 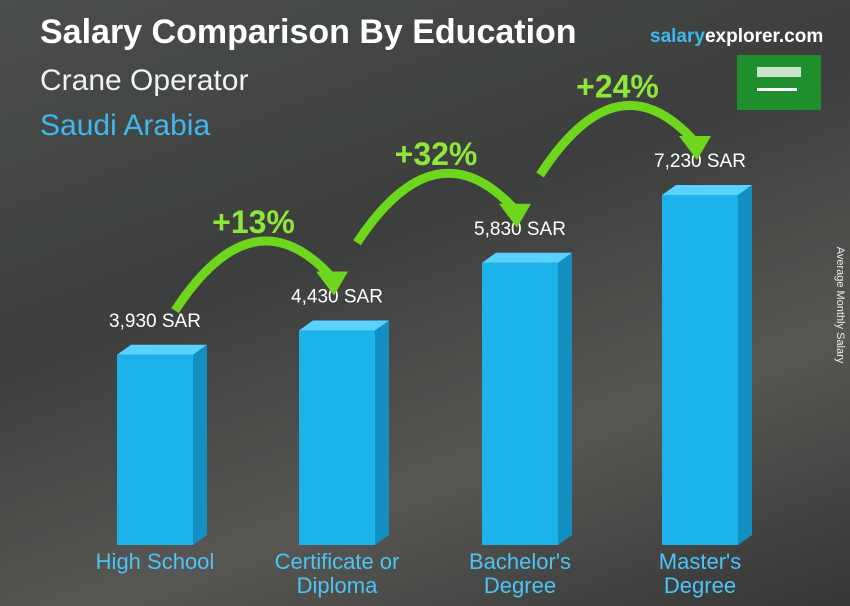 I want to click on brand-part: salary, so click(x=677, y=36).